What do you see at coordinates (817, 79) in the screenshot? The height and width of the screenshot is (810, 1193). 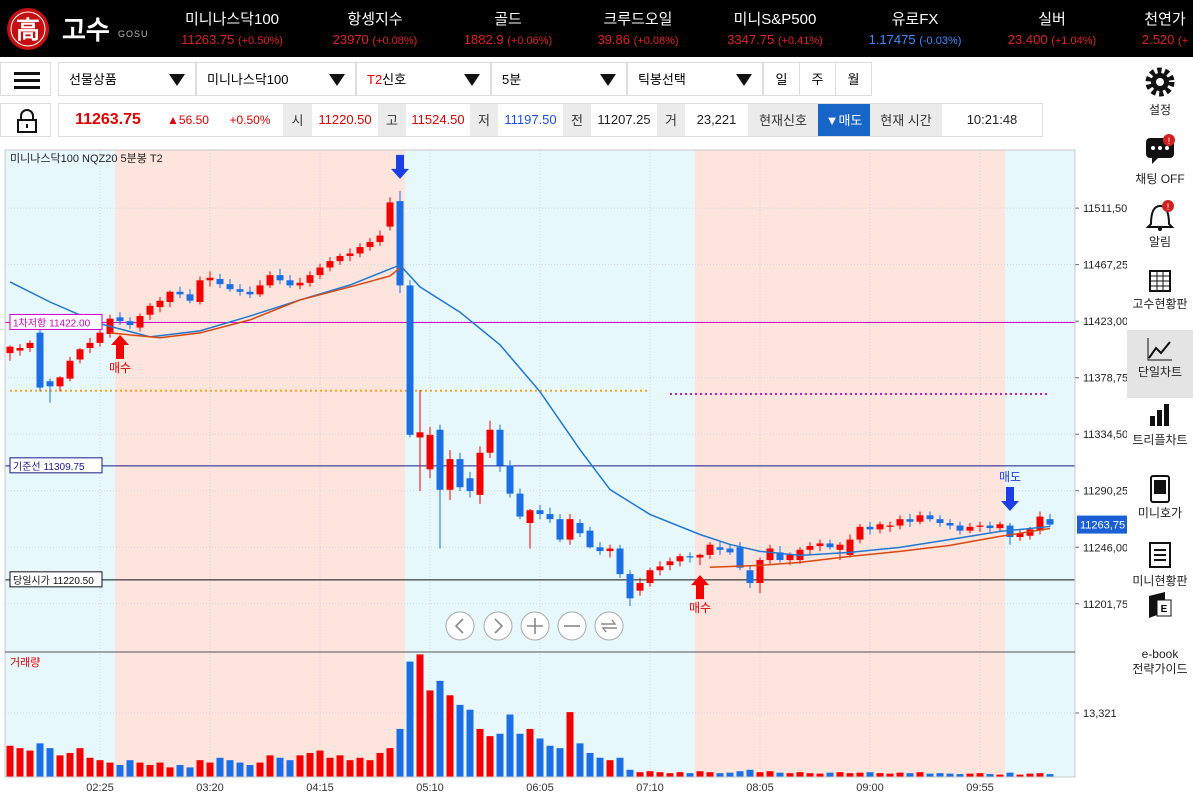 I see `period-button: 주` at bounding box center [817, 79].